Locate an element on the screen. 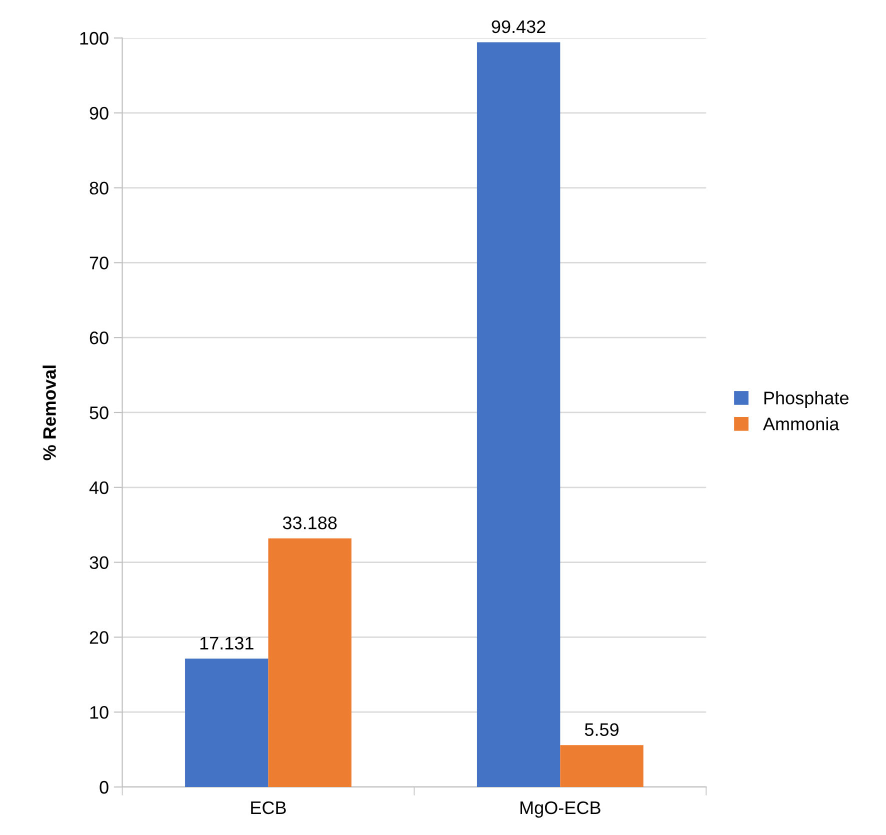  x-tick-label: MgO-ECB is located at coordinates (560, 809).